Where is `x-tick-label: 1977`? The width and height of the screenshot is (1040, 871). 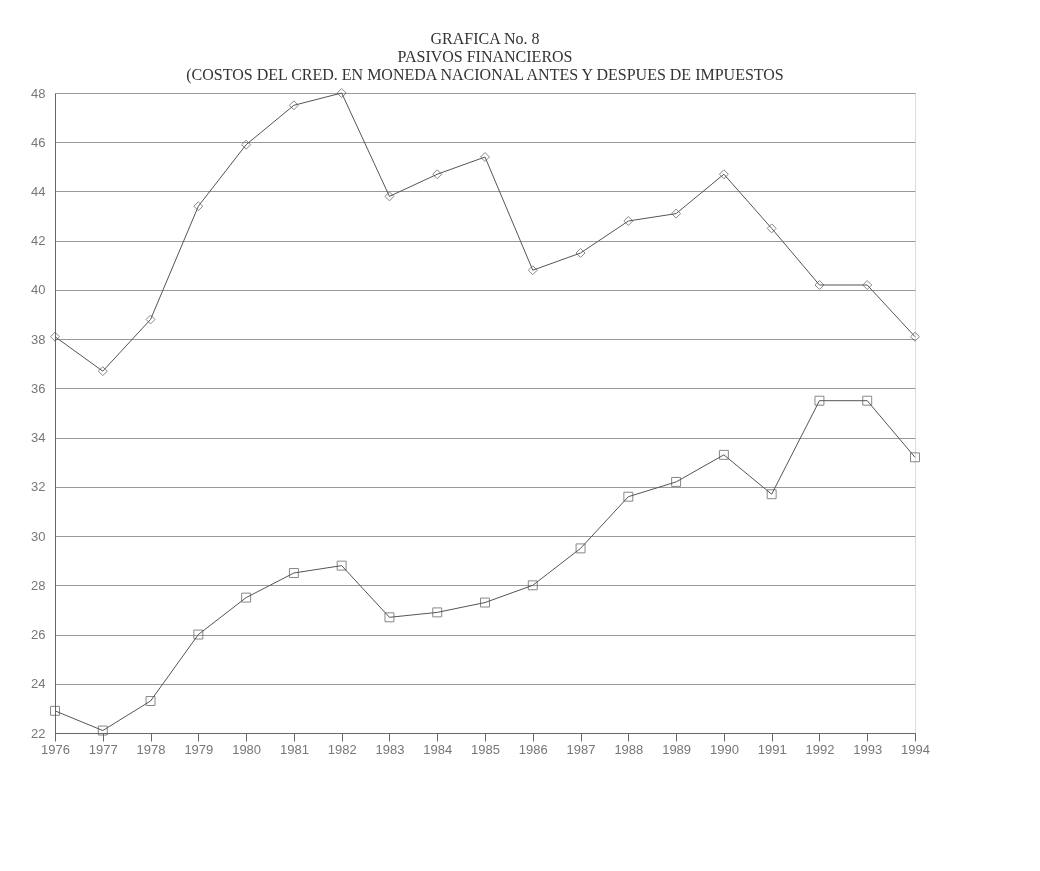 x-tick-label: 1977 is located at coordinates (103, 749).